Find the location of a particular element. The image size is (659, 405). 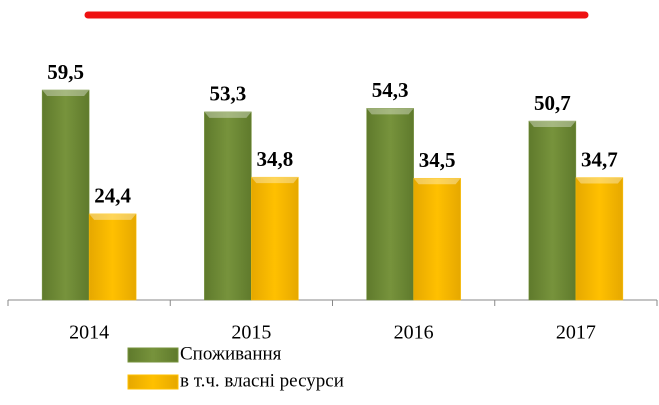

value-label: 34,7 is located at coordinates (599, 159).